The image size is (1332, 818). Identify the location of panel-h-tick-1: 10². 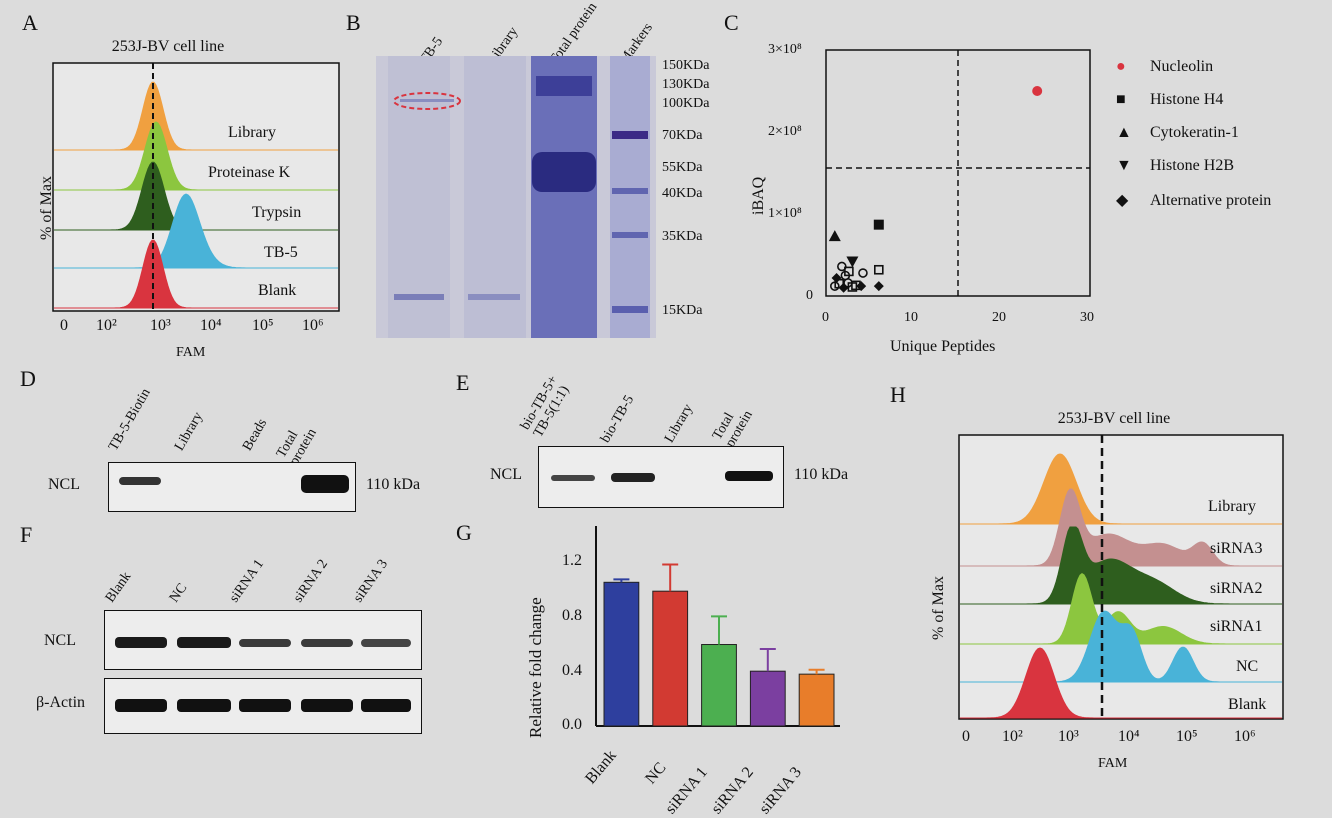
(1012, 736).